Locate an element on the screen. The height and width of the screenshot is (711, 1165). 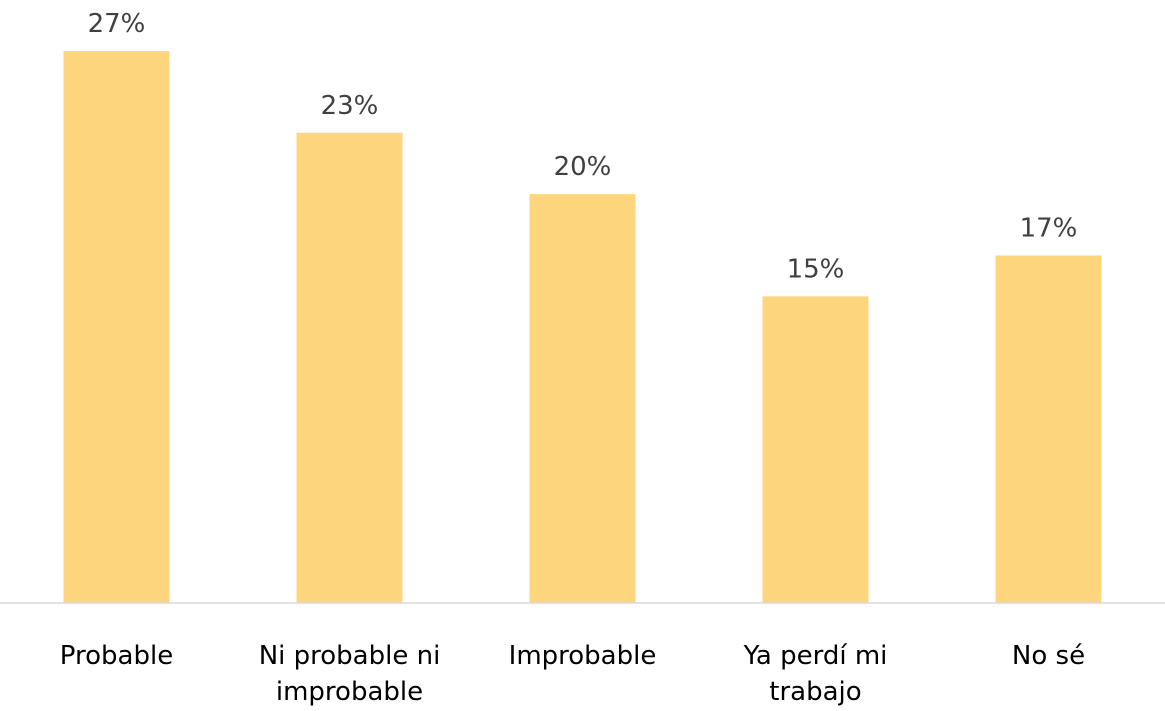
data-label: 15% is located at coordinates (816, 269).